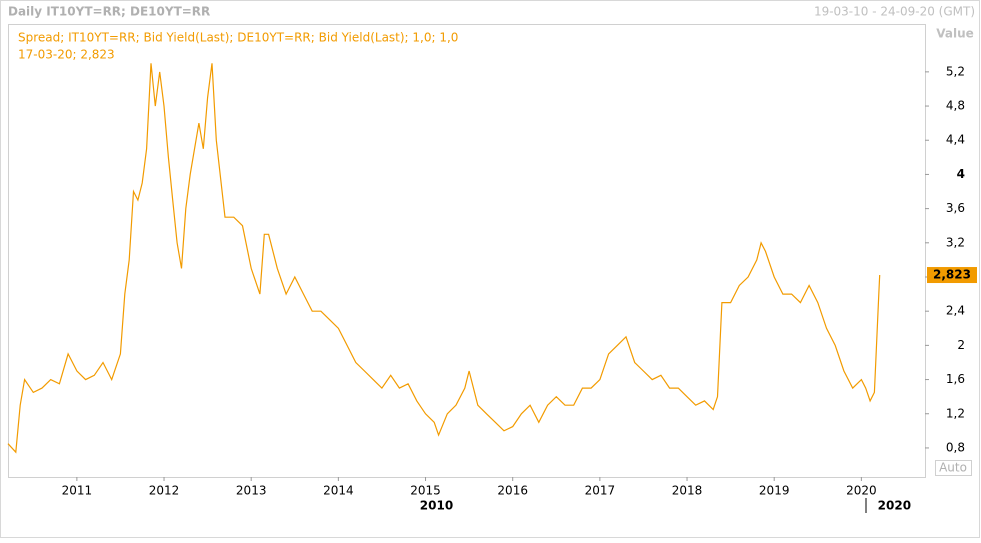  Describe the element at coordinates (436, 506) in the screenshot. I see `period-label: 2010` at that location.